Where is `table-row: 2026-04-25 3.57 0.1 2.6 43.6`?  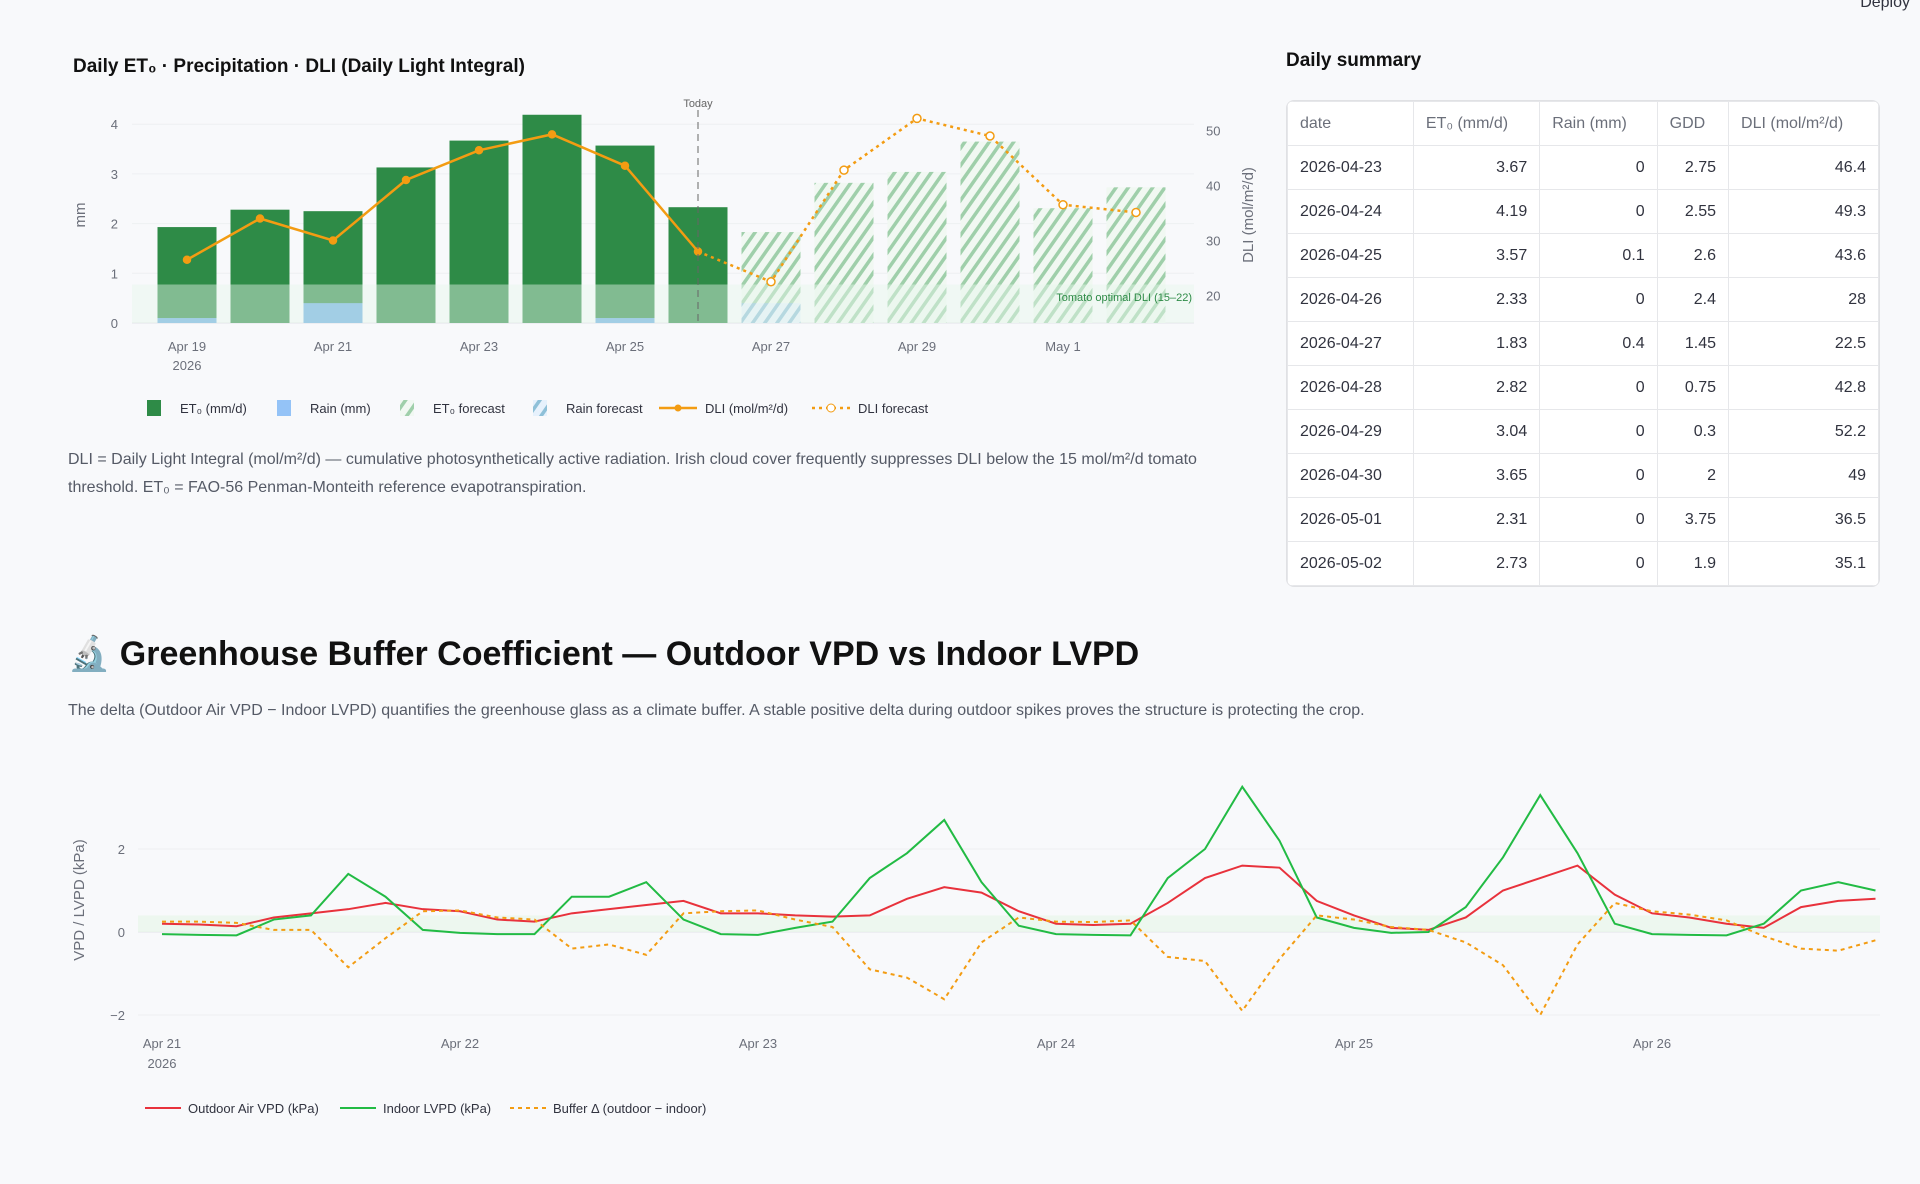 table-row: 2026-04-25 3.57 0.1 2.6 43.6 is located at coordinates (1583, 255).